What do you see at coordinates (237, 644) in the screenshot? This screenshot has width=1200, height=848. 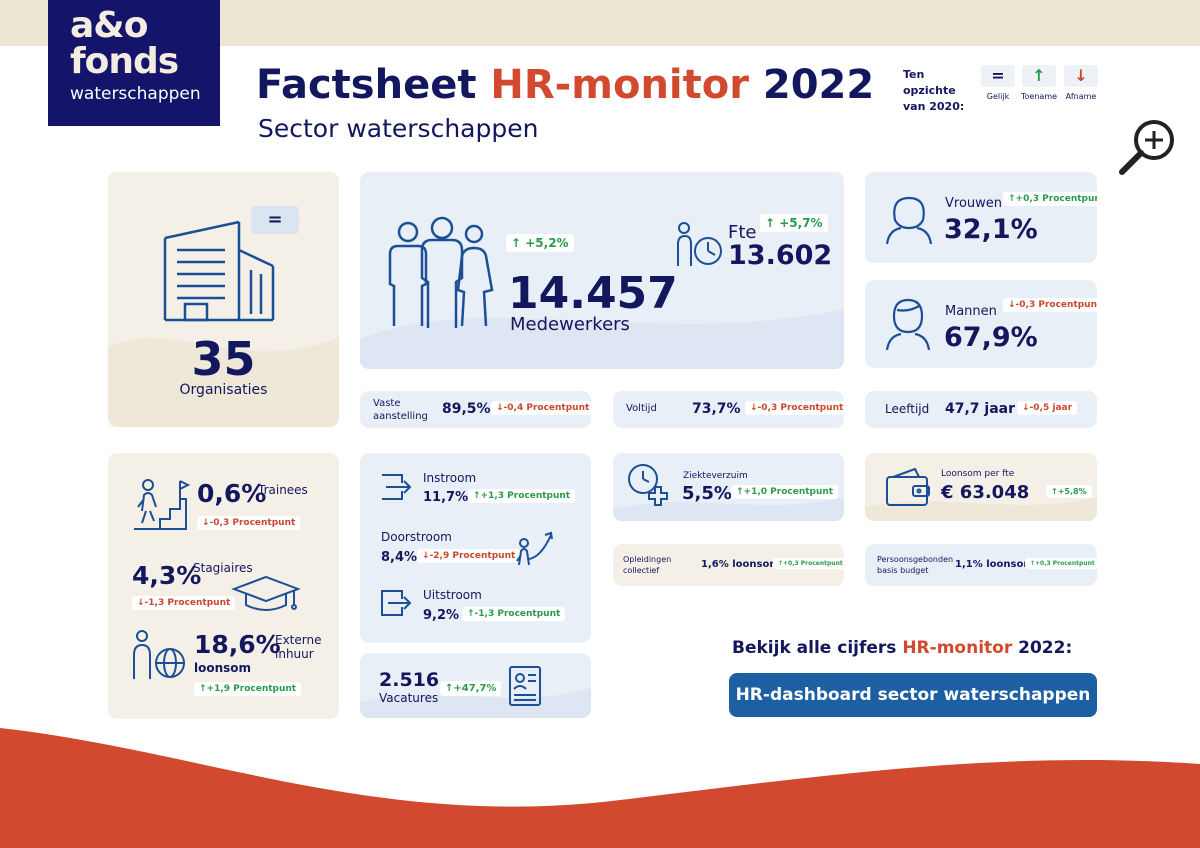 I see `extern-value: 18,6%` at bounding box center [237, 644].